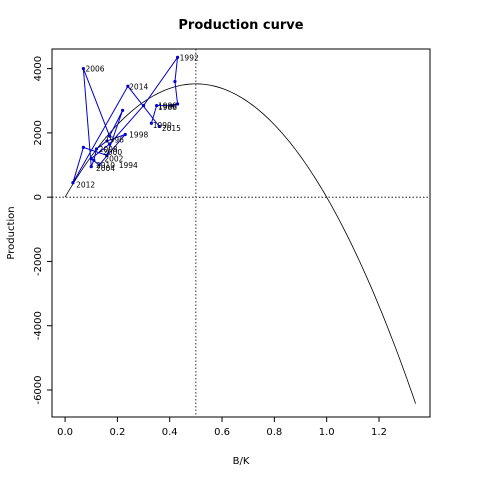  I want to click on x-axis-label: B/K, so click(241, 461).